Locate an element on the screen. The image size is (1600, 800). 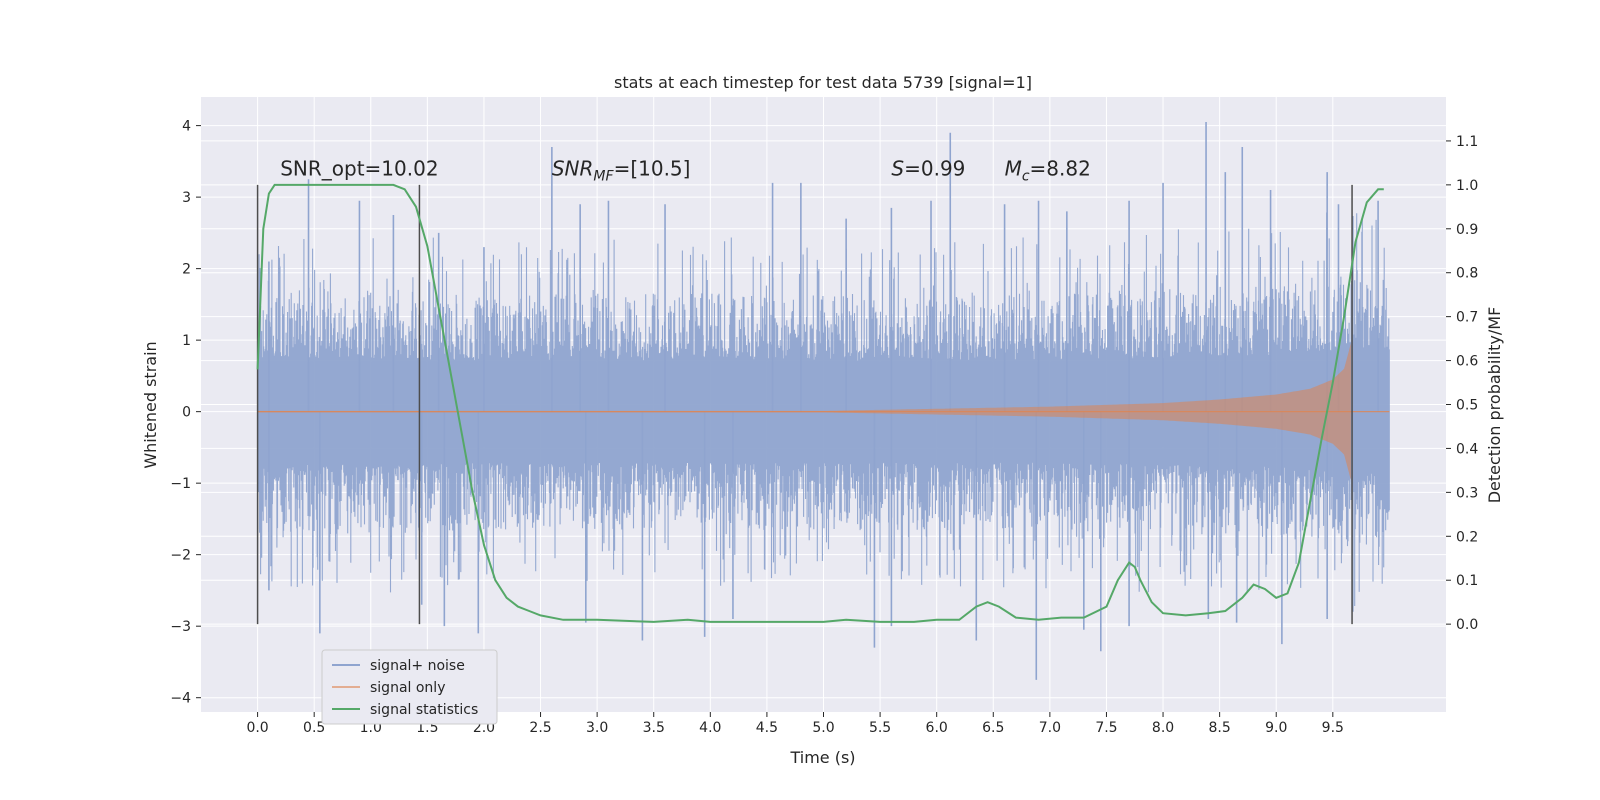
annotations: SNR_opt=10.02 SNRMF=[10.5] S=0.99 Mc=8.82 is located at coordinates (685, 171).